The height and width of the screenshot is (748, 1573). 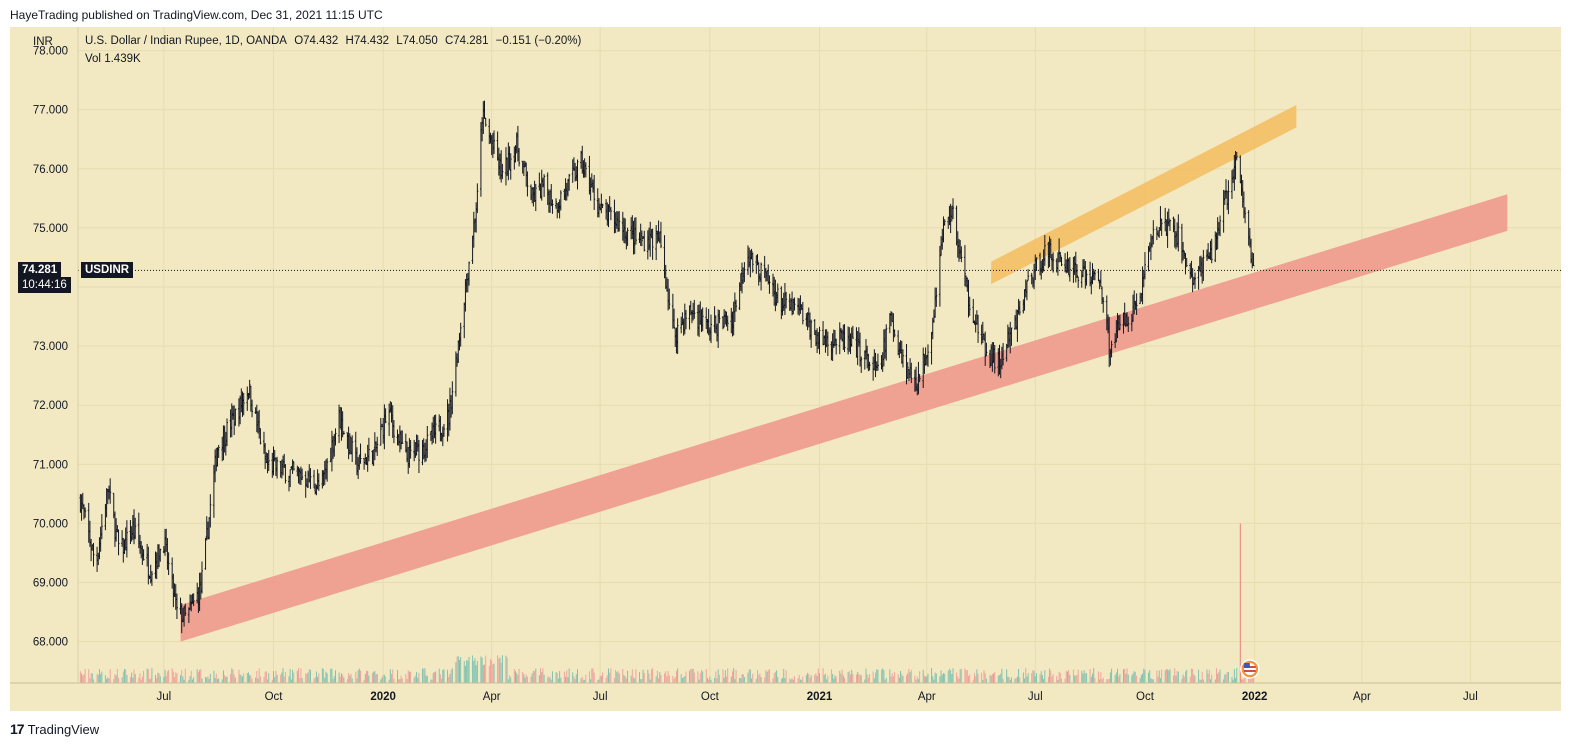 What do you see at coordinates (50, 643) in the screenshot?
I see `y-tick-label: 68.000` at bounding box center [50, 643].